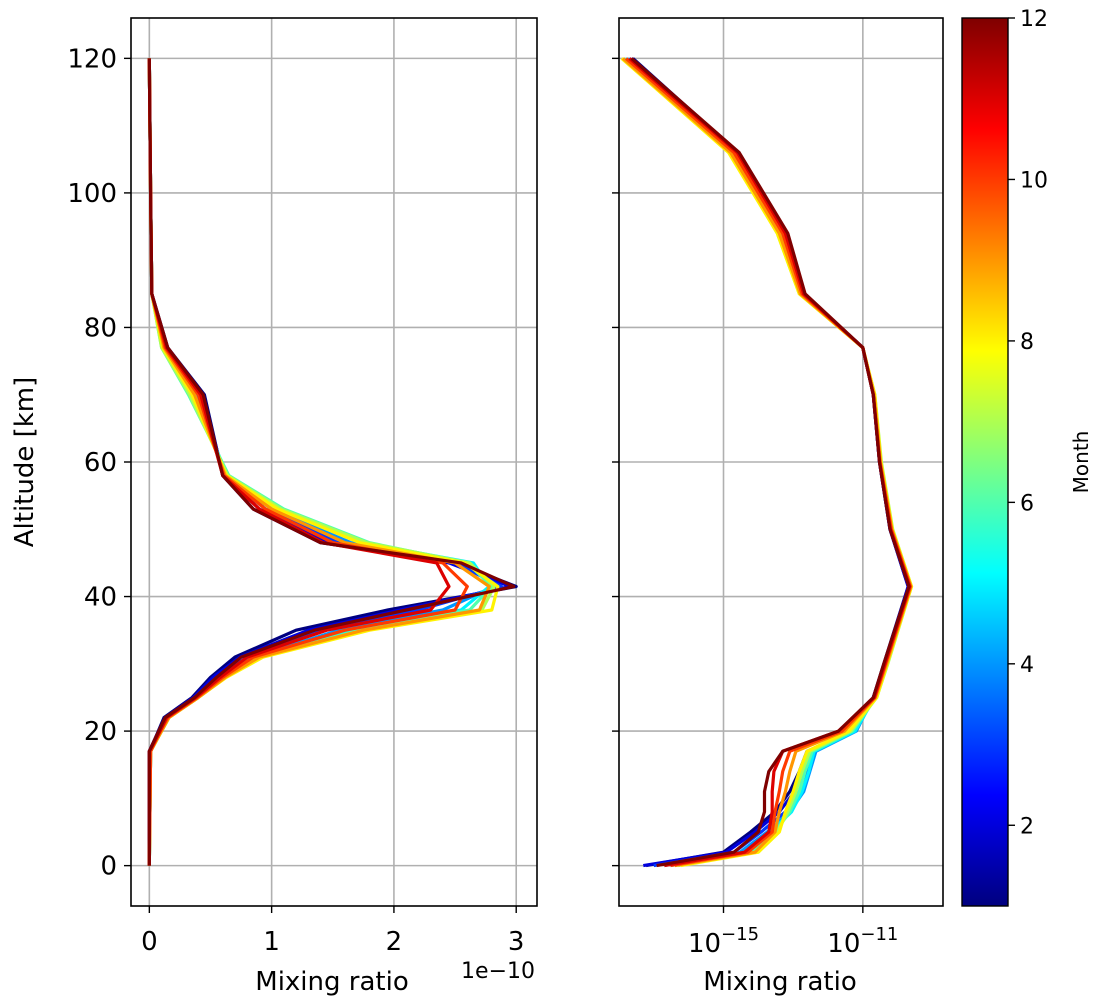 This screenshot has height=997, width=1096. Describe the element at coordinates (779, 982) in the screenshot. I see `right-x-axis-label: Mixing ratio` at that location.